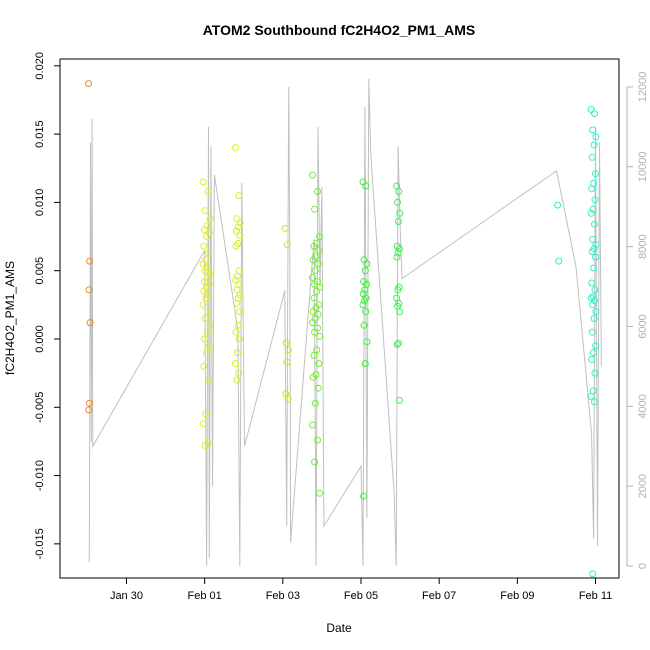 This screenshot has width=650, height=650. I want to click on y2-tick-label: 10000, so click(643, 166).